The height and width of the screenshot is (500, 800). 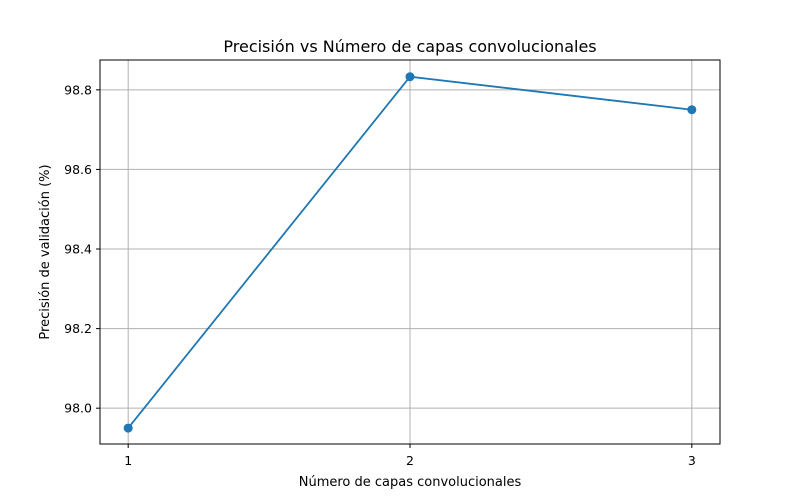 What do you see at coordinates (410, 460) in the screenshot?
I see `x-tick-label: 2` at bounding box center [410, 460].